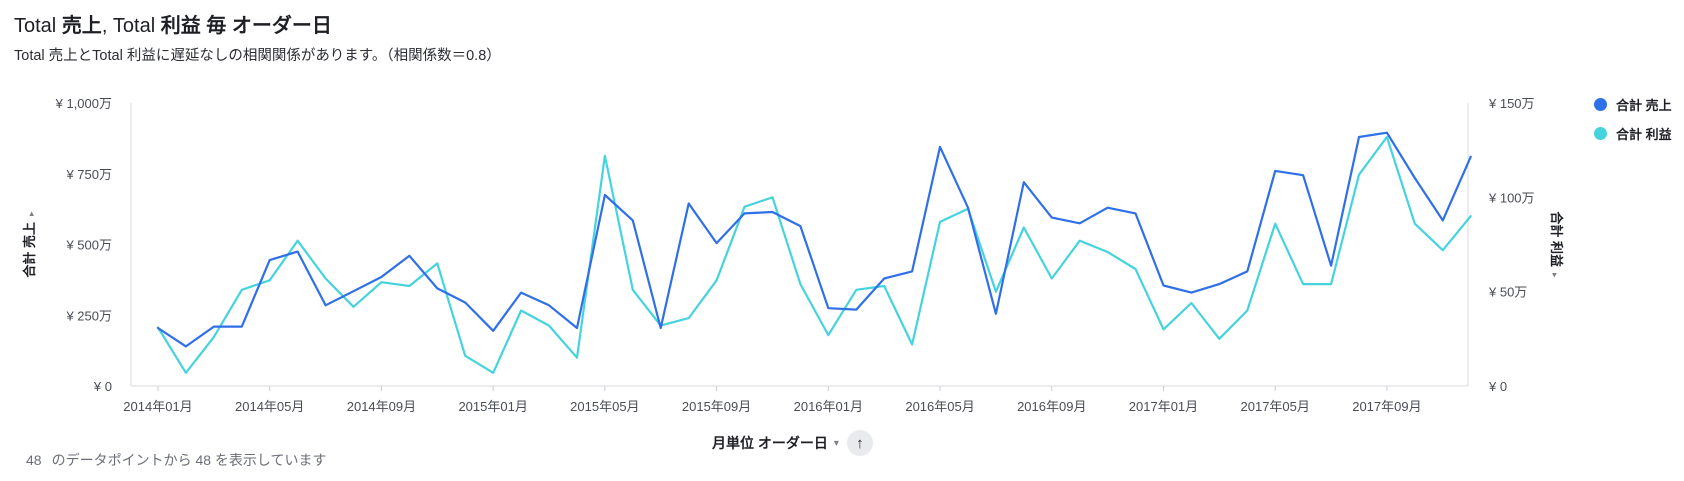 This screenshot has width=1684, height=481. What do you see at coordinates (1633, 104) in the screenshot?
I see `legend-item-sales: 合計 売上` at bounding box center [1633, 104].